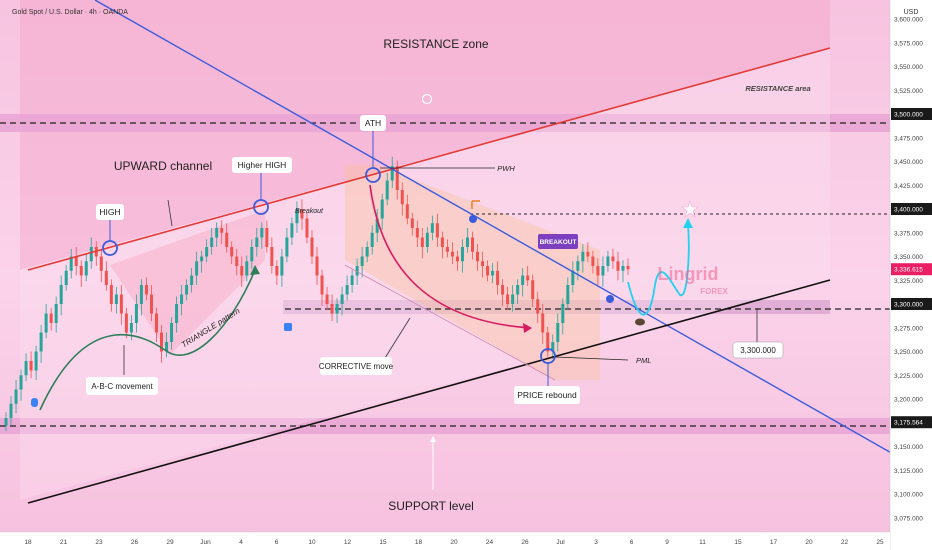 The height and width of the screenshot is (550, 932). Describe the element at coordinates (688, 223) in the screenshot. I see `projection-arrowhead` at that location.